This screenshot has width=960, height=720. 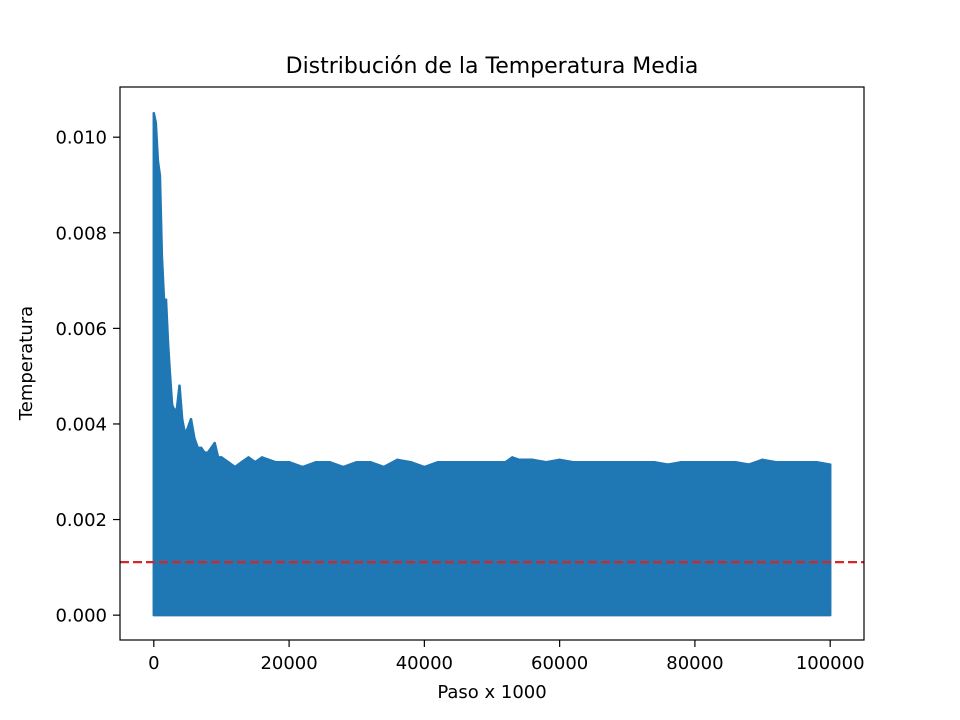 I want to click on x-tick-label: 40000, so click(x=424, y=663).